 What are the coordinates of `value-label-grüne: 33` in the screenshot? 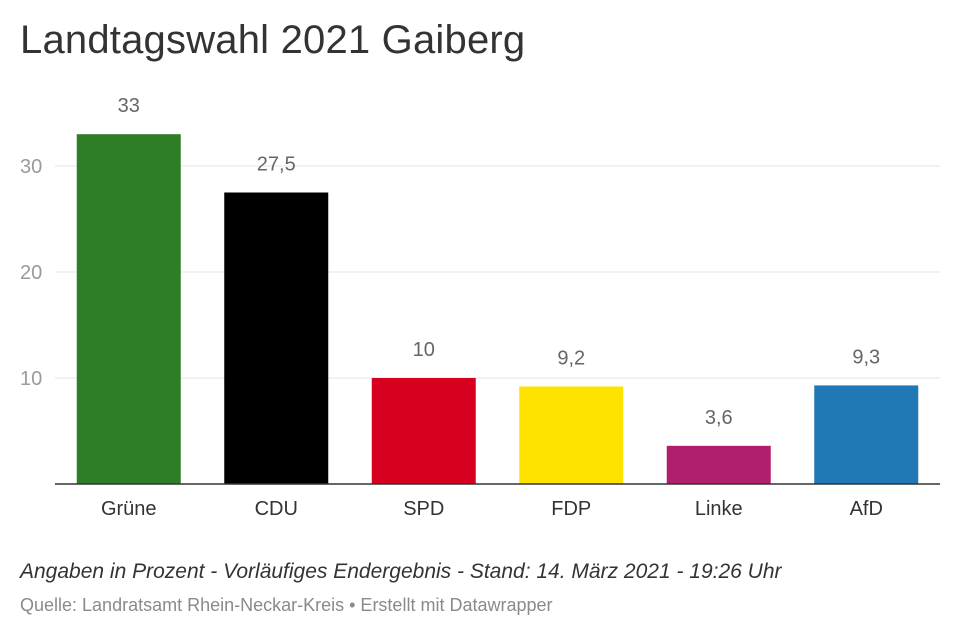 It's located at (129, 106).